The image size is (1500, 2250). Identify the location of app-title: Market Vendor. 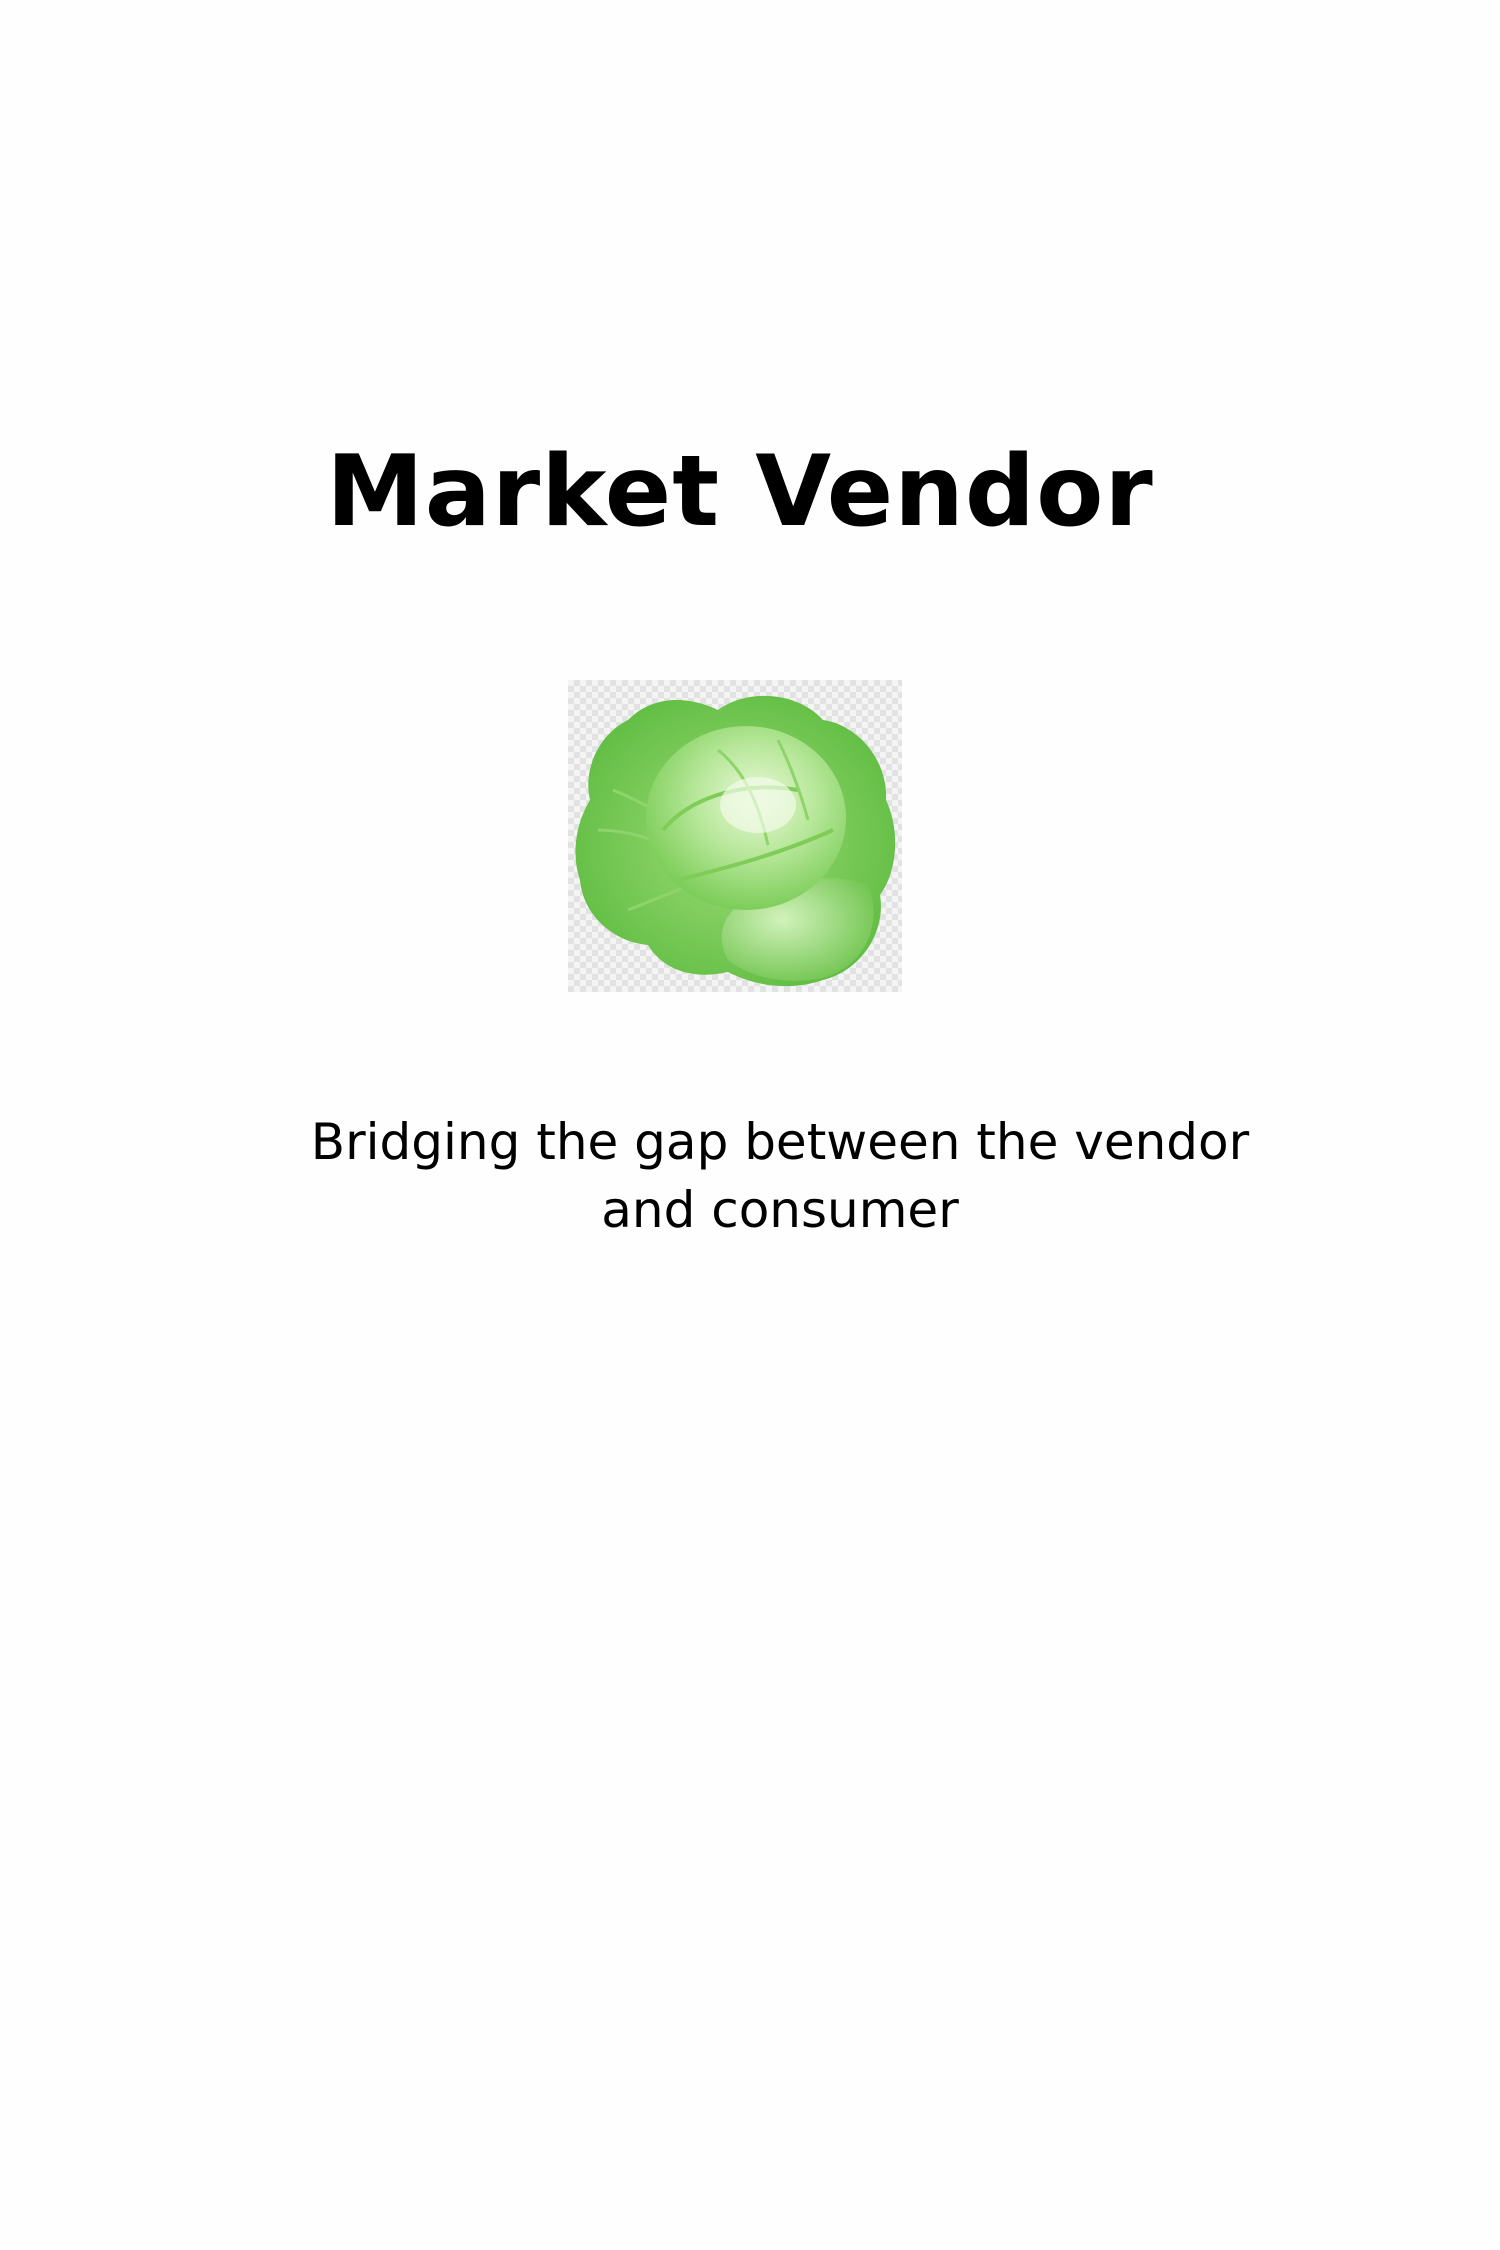
(740, 492).